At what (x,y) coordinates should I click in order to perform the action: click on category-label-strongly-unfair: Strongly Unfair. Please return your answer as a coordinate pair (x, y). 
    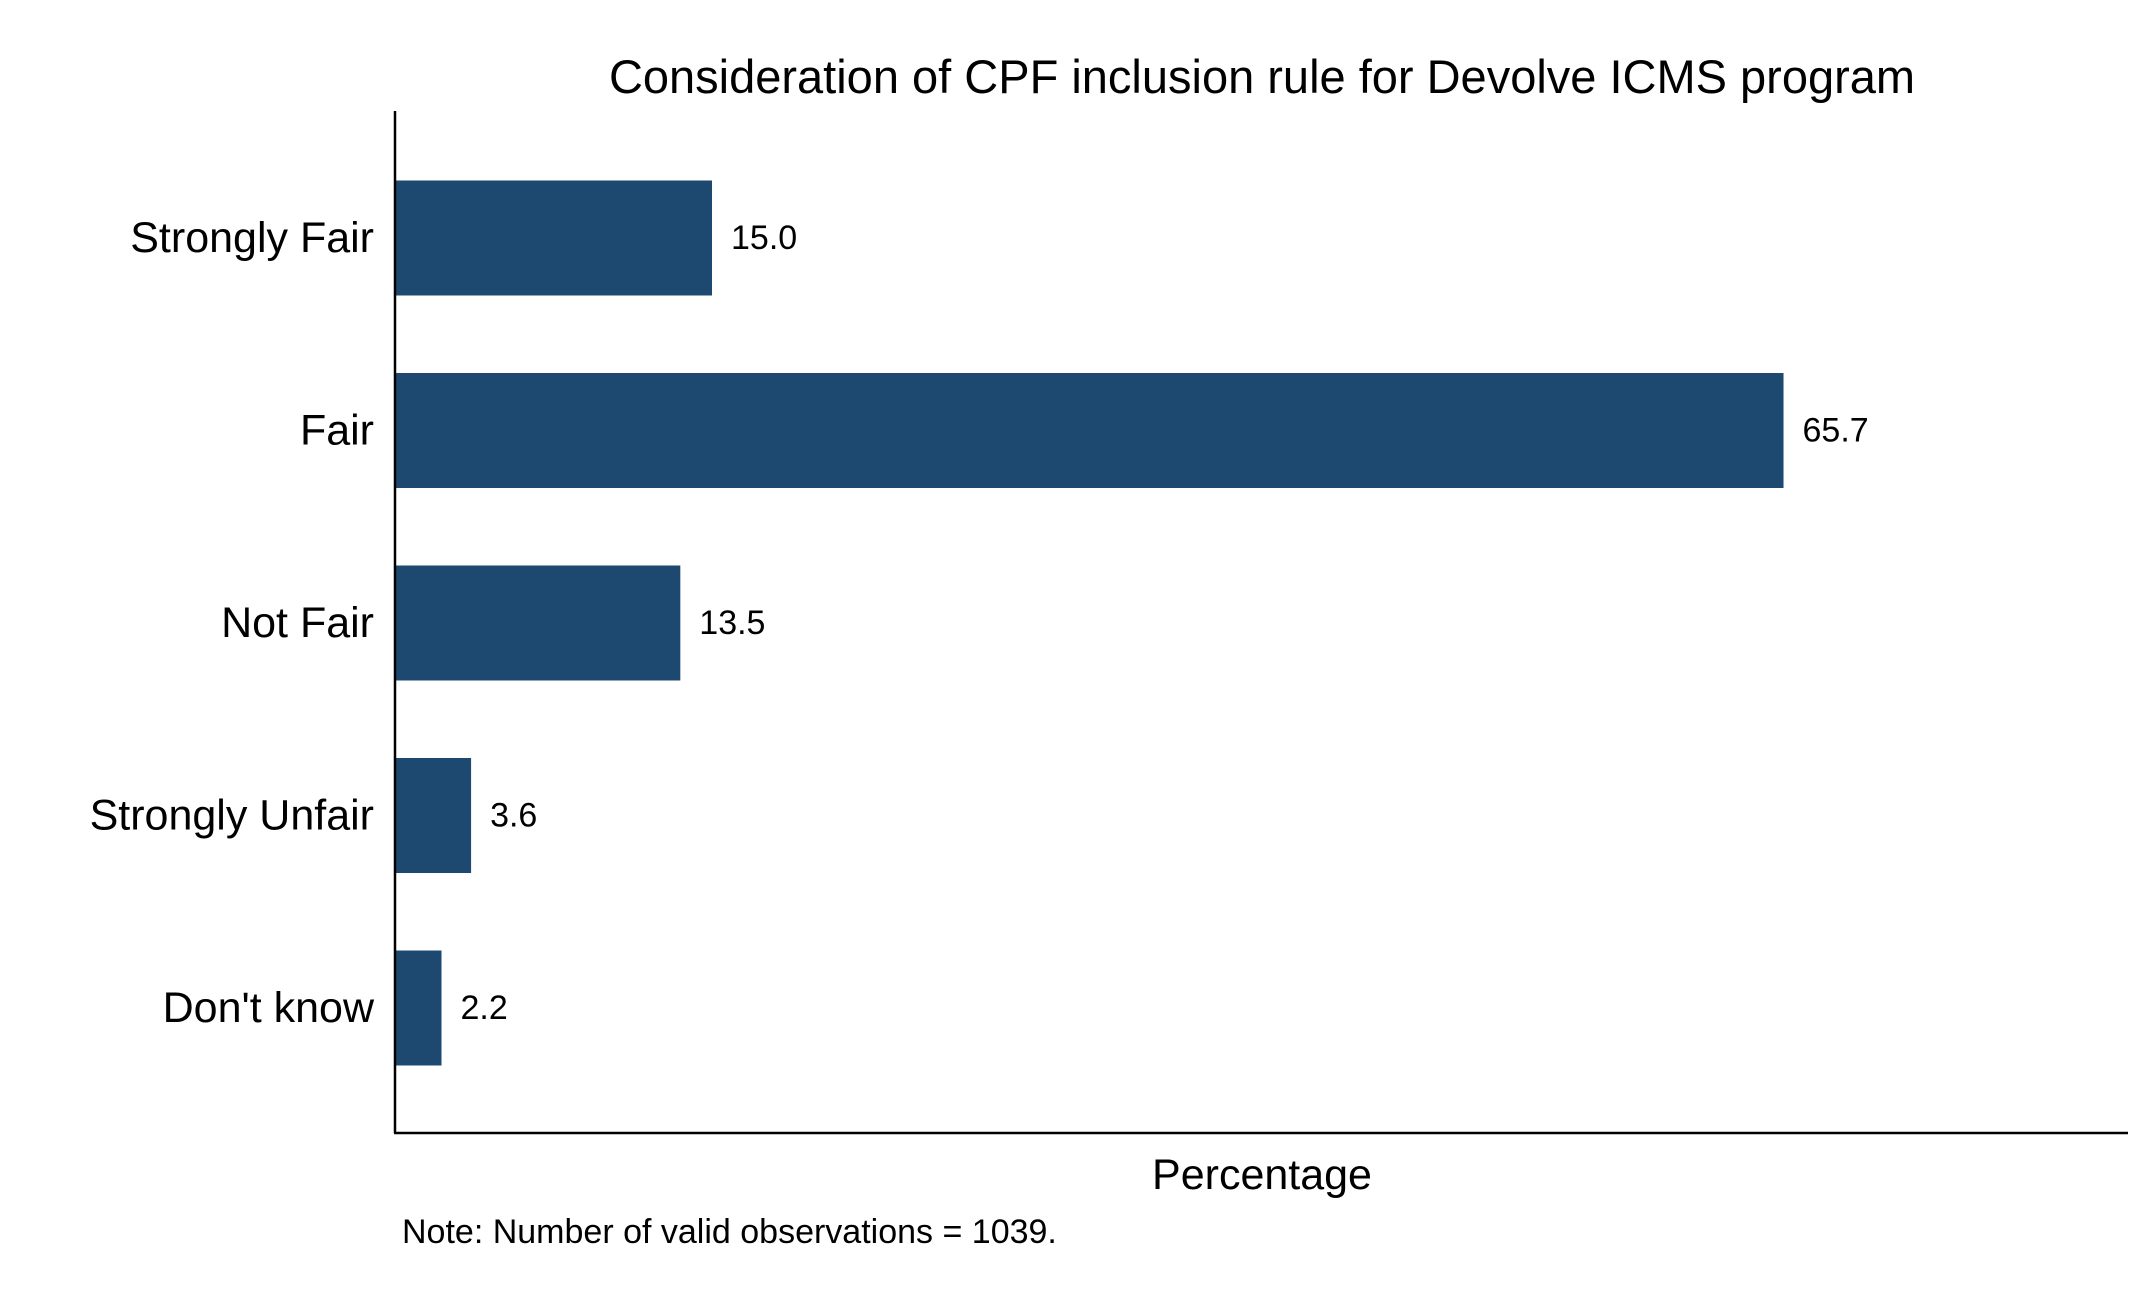
    Looking at the image, I should click on (232, 816).